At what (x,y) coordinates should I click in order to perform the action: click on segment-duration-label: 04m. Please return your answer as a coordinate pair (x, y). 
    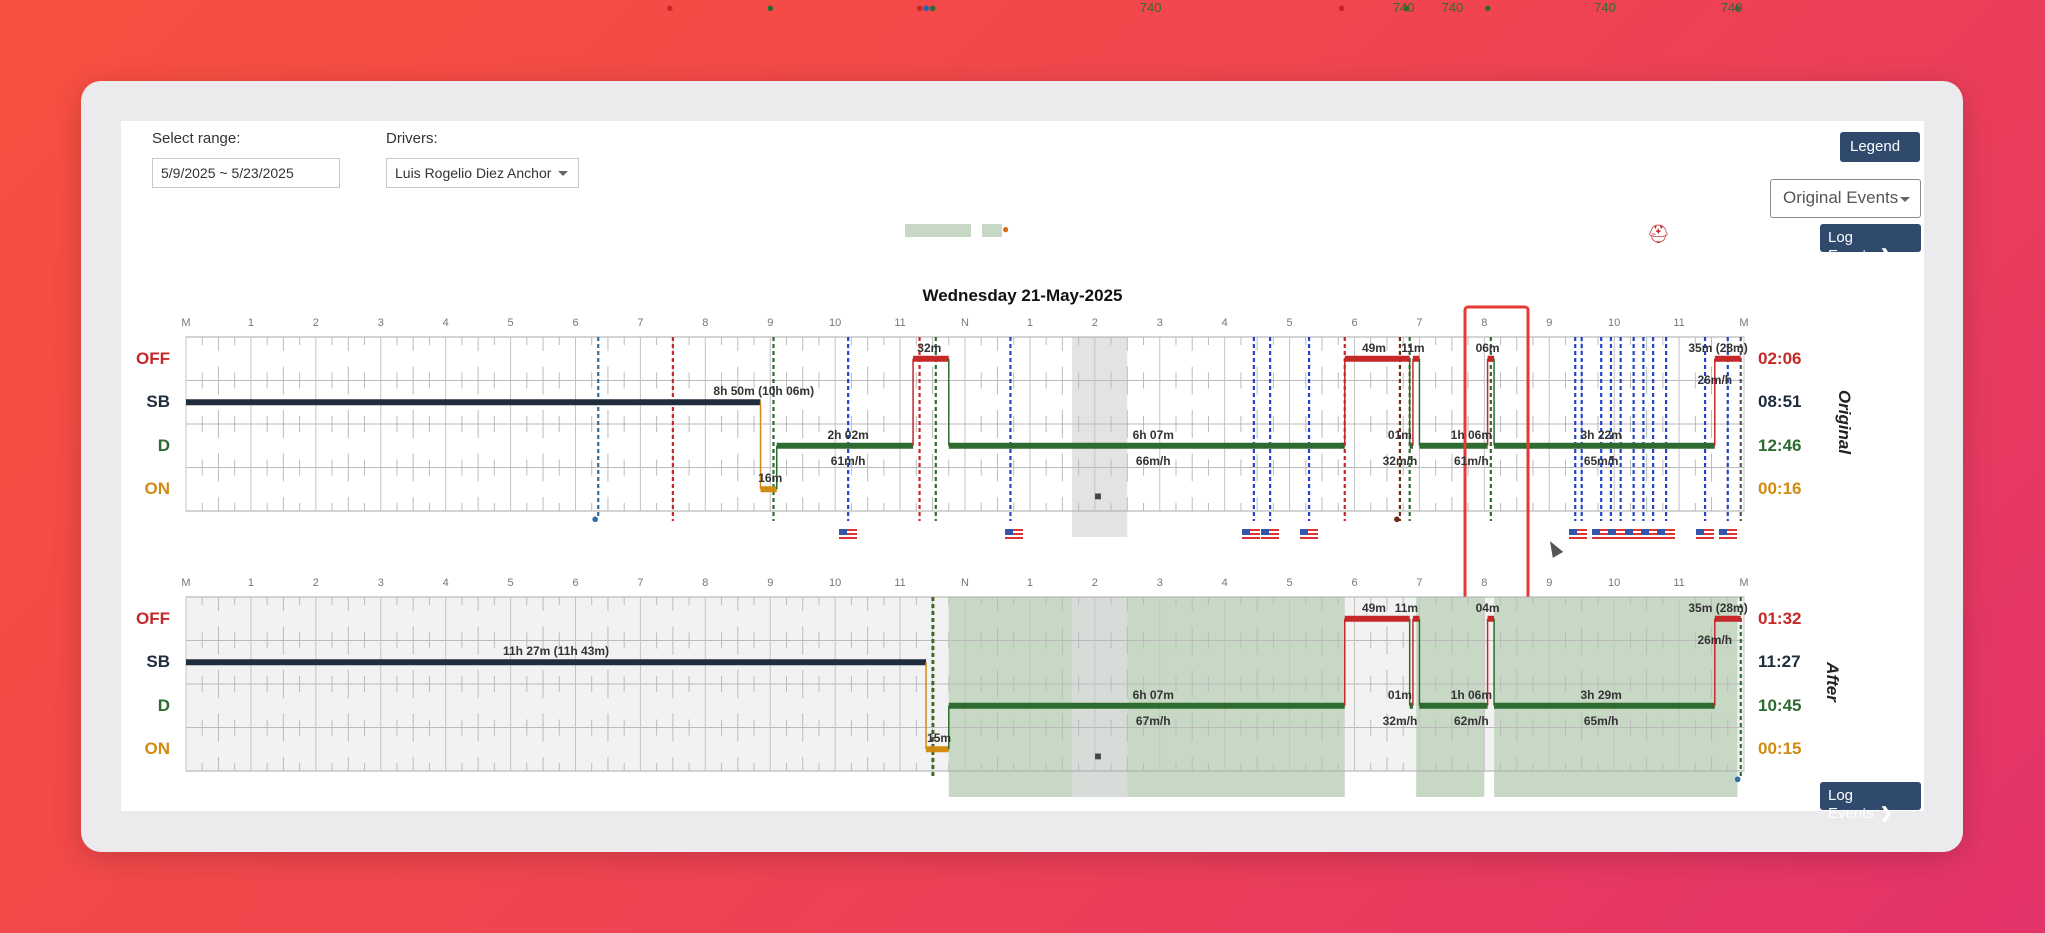
    Looking at the image, I should click on (1487, 607).